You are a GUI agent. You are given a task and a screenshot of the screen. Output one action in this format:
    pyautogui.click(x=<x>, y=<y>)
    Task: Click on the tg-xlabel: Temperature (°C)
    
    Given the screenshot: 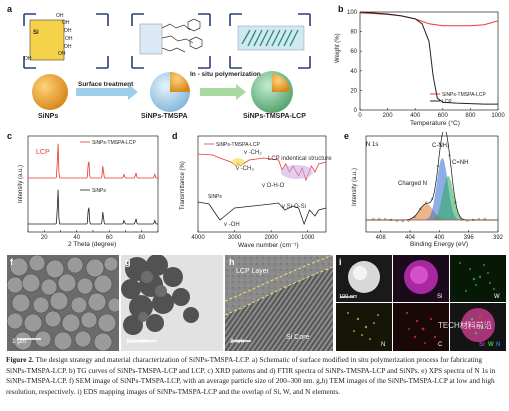 What is the action you would take?
    pyautogui.click(x=435, y=123)
    